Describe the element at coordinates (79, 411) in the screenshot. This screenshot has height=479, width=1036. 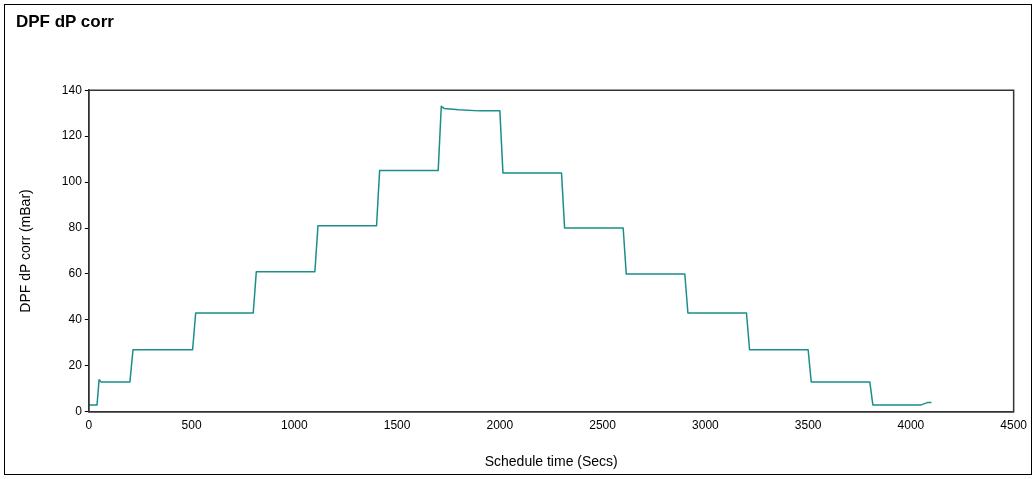
I see `y-tick-label: 0` at that location.